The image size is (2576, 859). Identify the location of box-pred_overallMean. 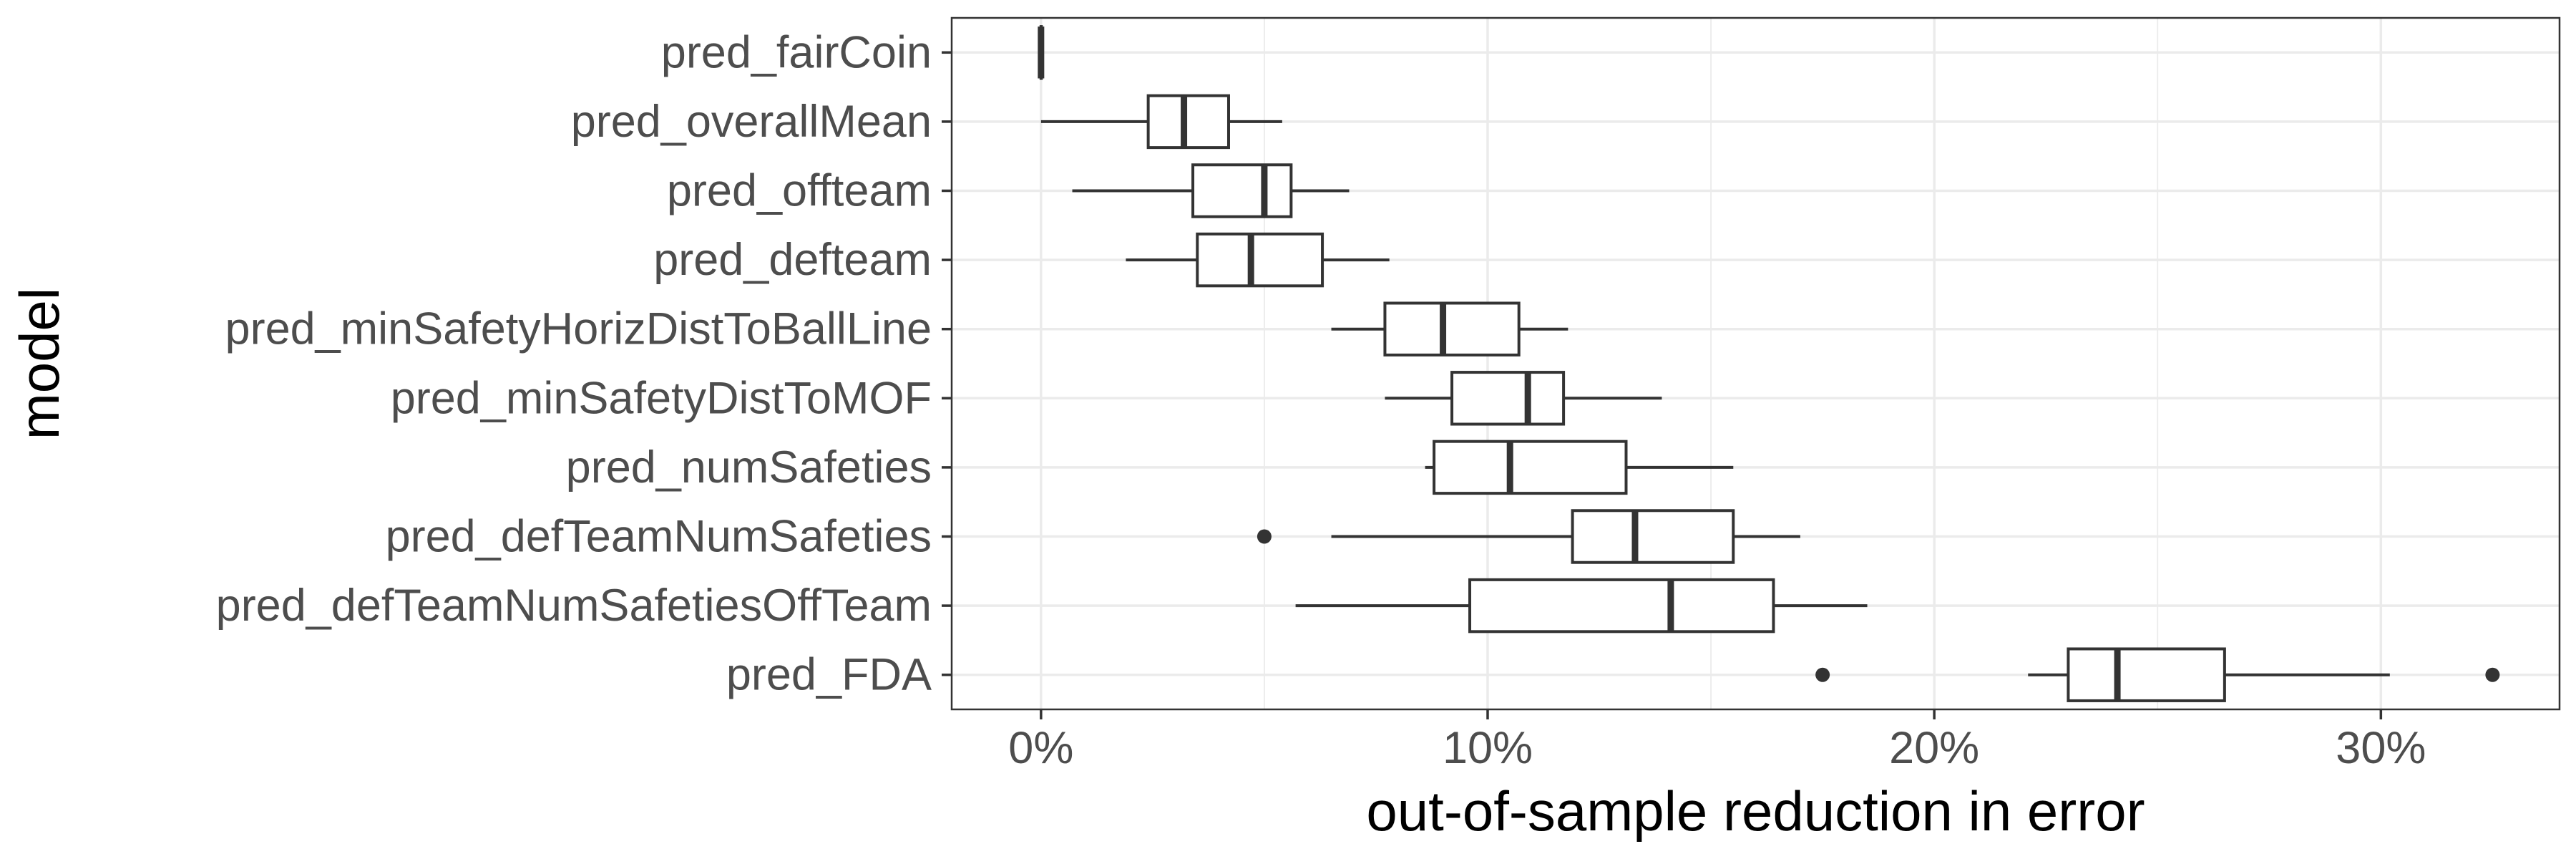
(1161, 122).